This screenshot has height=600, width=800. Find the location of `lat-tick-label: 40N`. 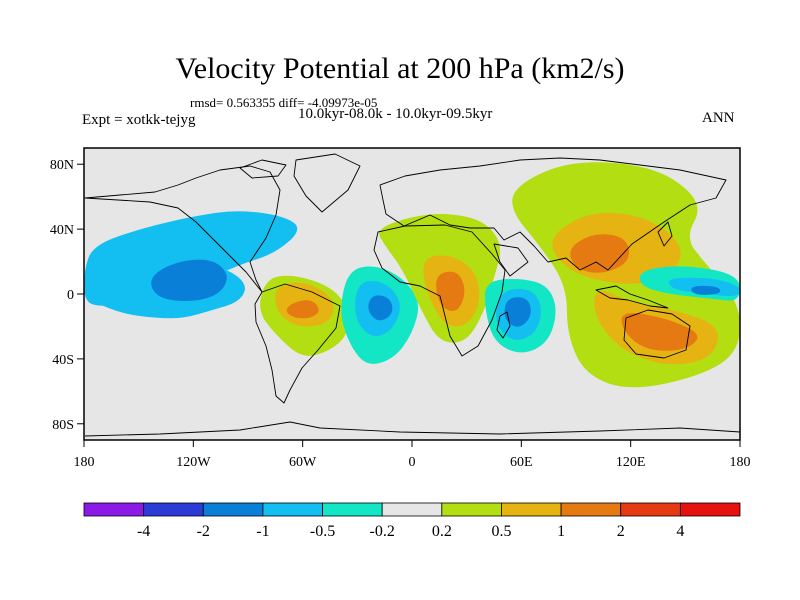

lat-tick-label: 40N is located at coordinates (62, 230).